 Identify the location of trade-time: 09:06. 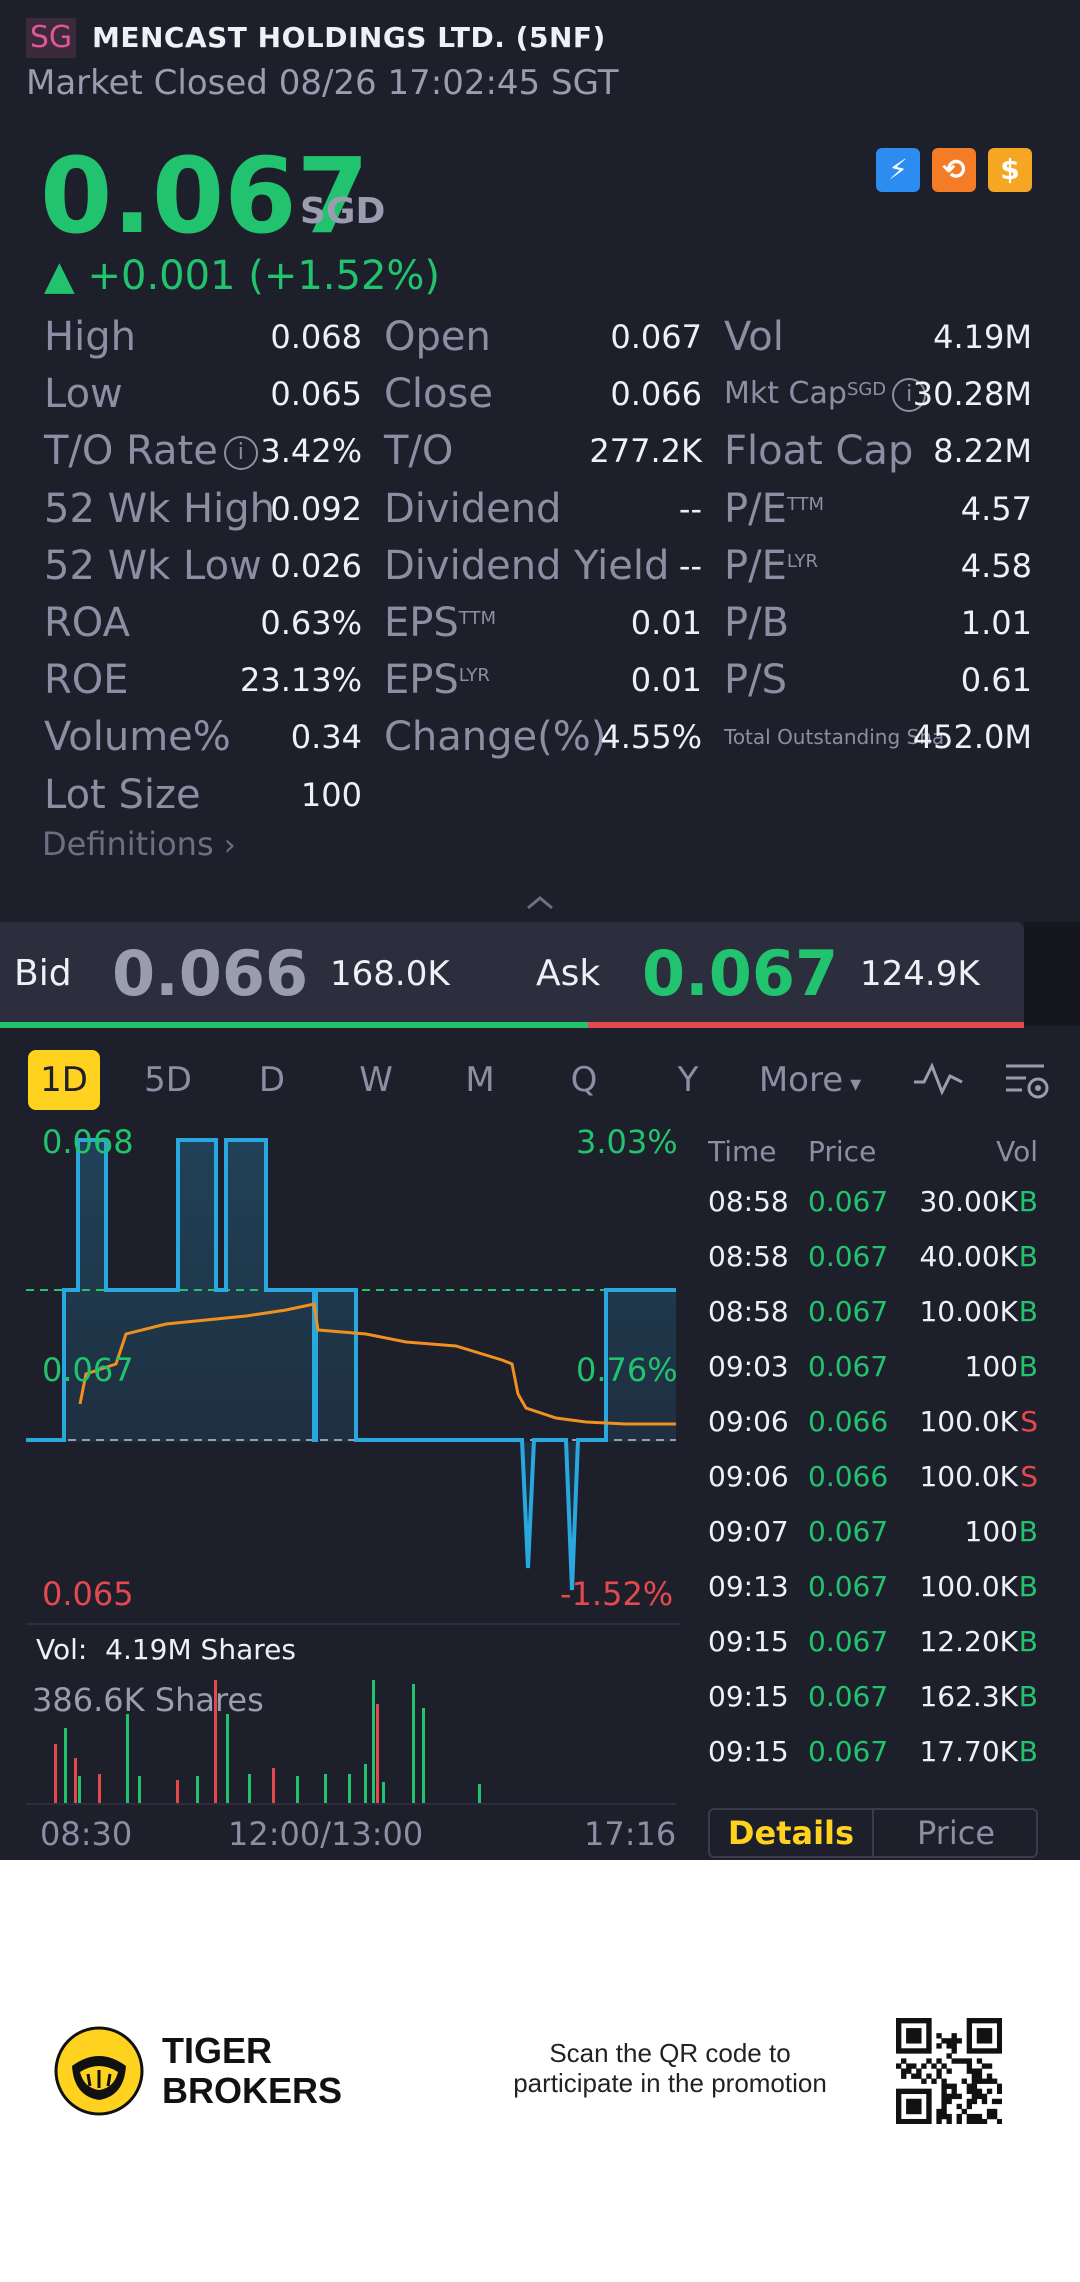
(748, 1421).